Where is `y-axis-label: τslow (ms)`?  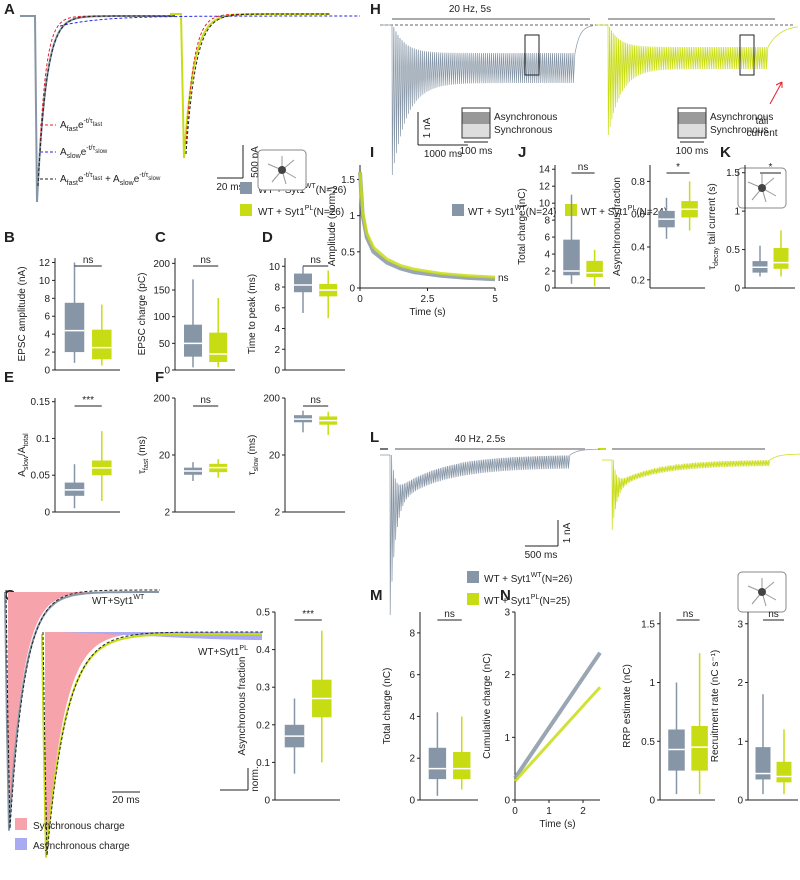
y-axis-label: τslow (ms) is located at coordinates (253, 455).